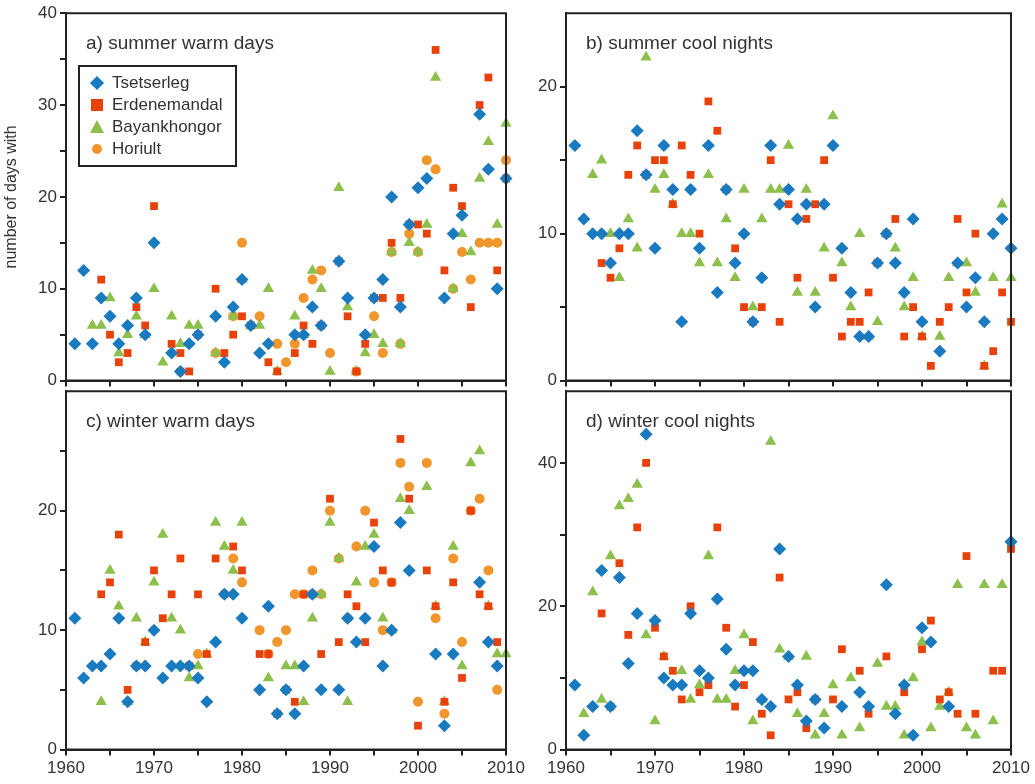 The width and height of the screenshot is (1035, 784). What do you see at coordinates (47, 288) in the screenshot?
I see `y-tick-label: 10` at bounding box center [47, 288].